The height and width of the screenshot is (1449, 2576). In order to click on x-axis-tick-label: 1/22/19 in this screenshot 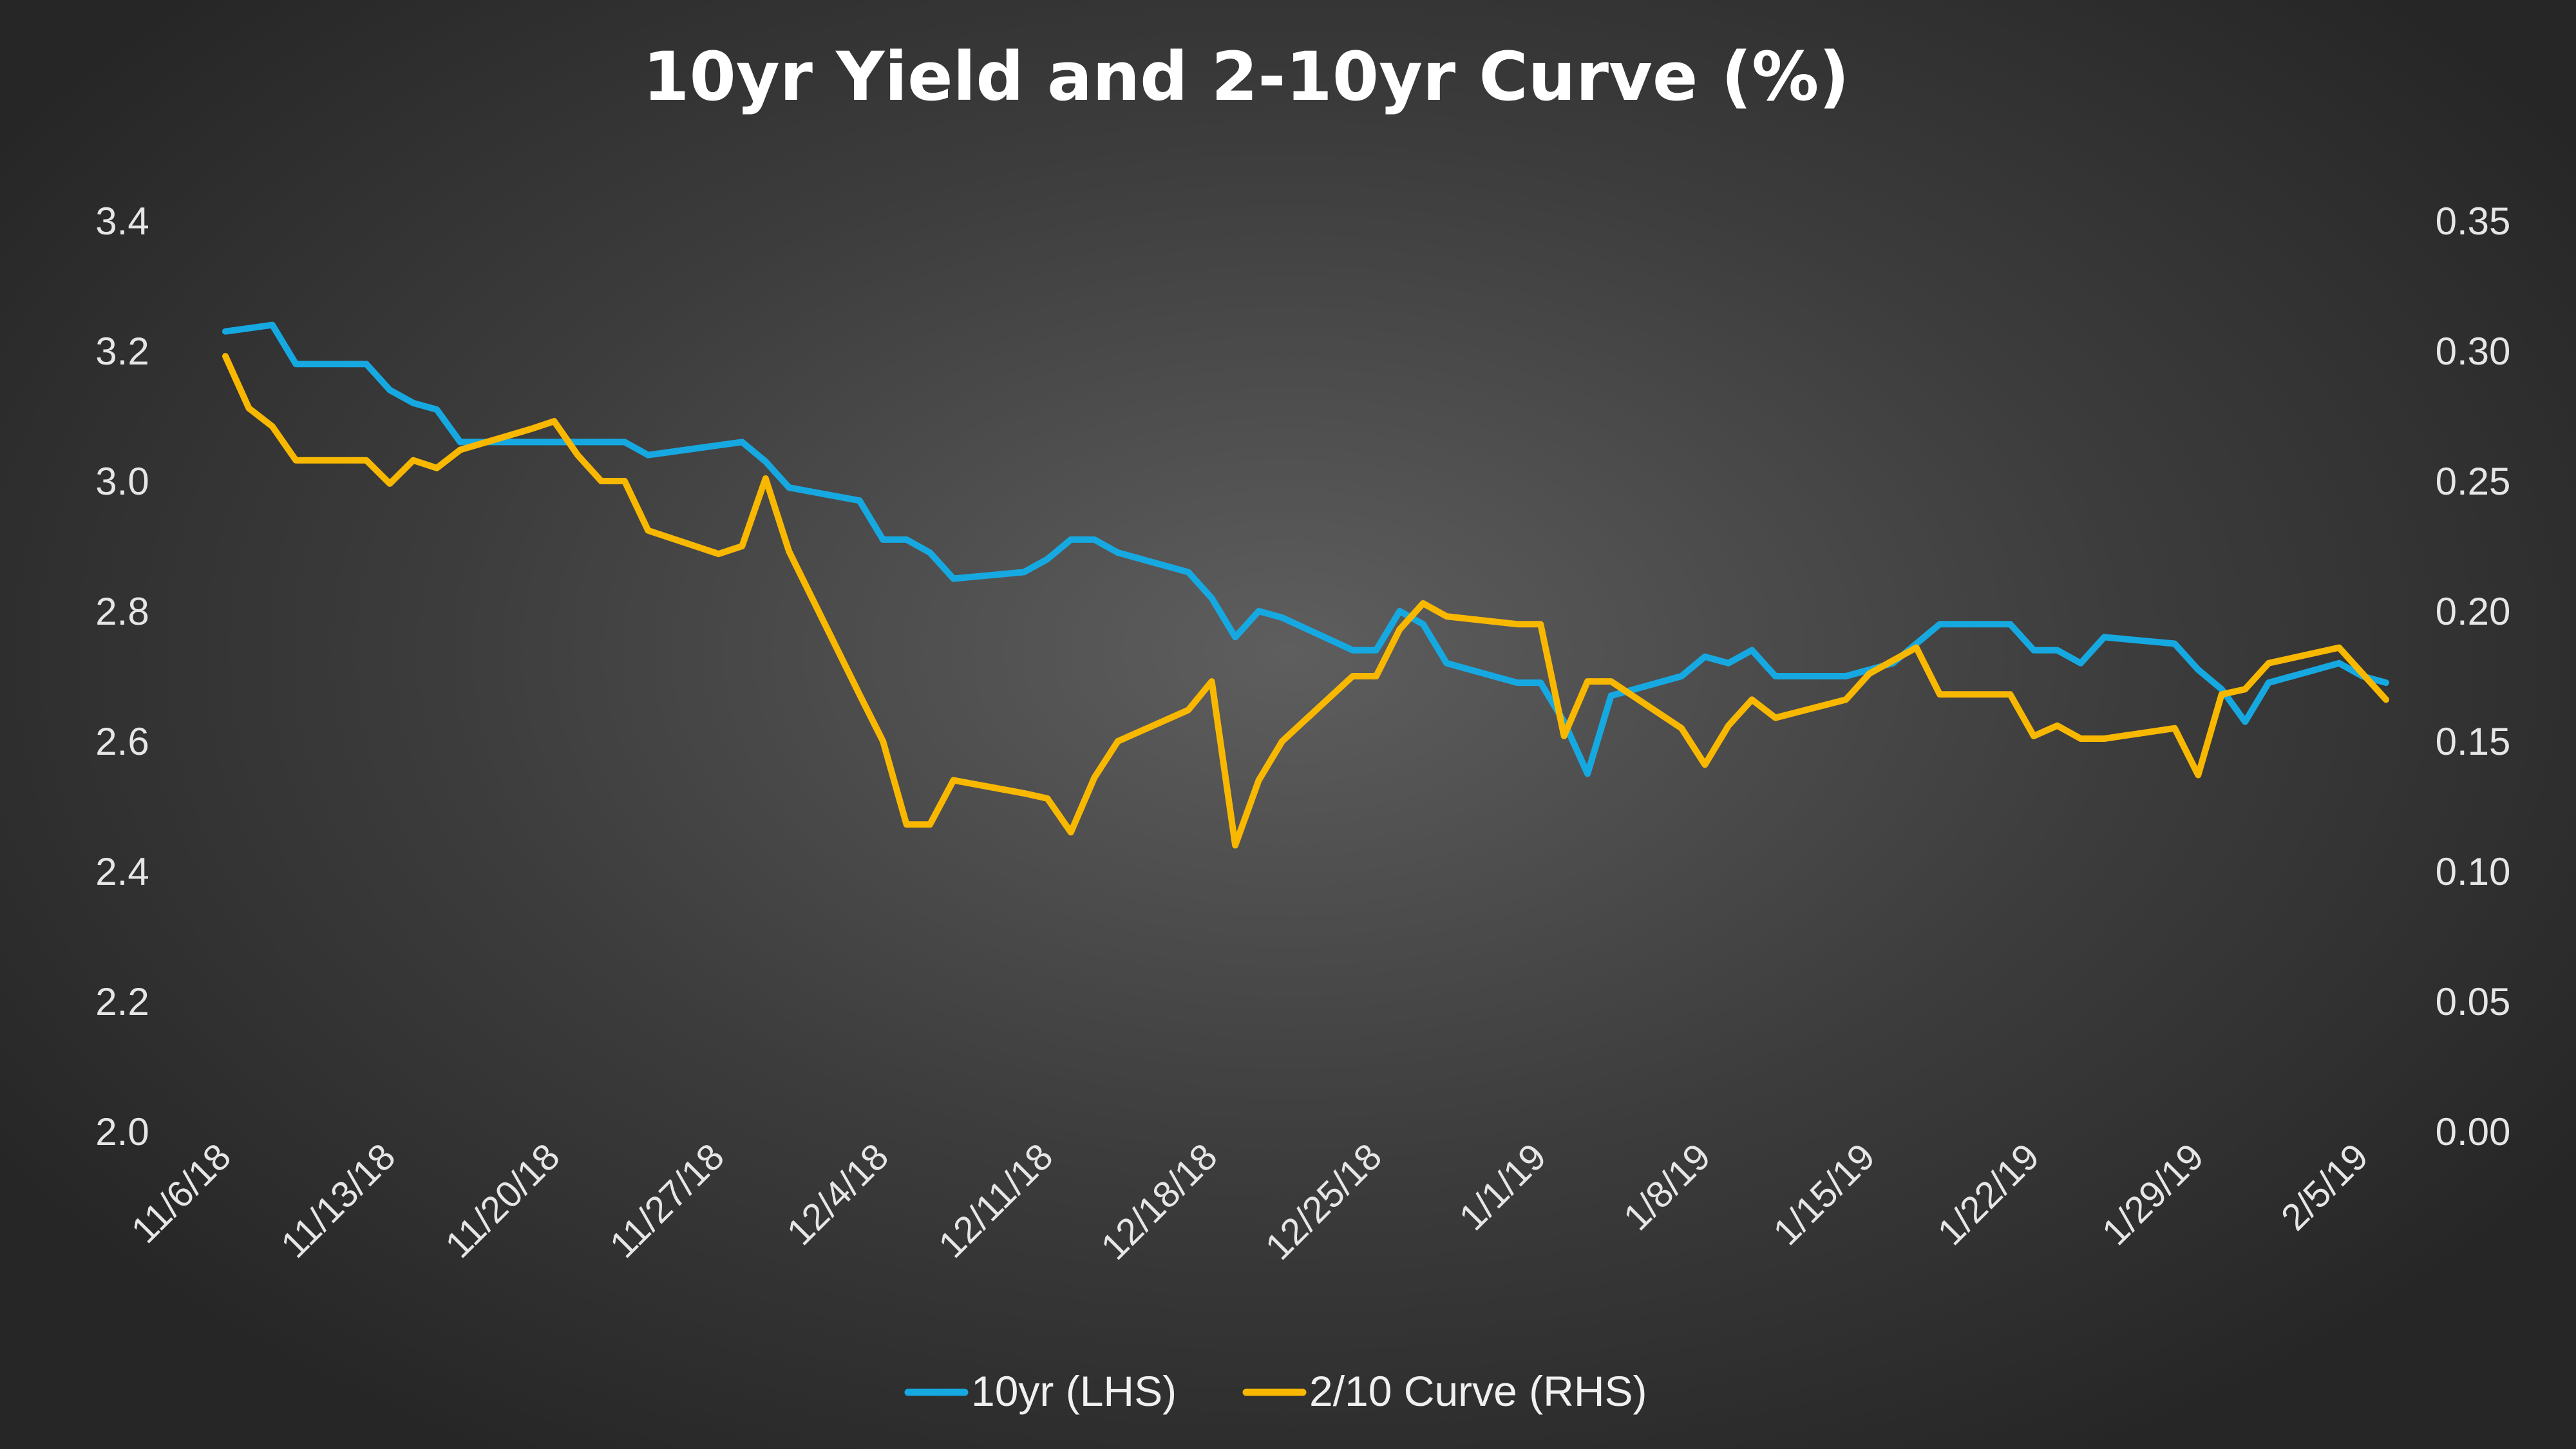, I will do `click(1988, 1194)`.